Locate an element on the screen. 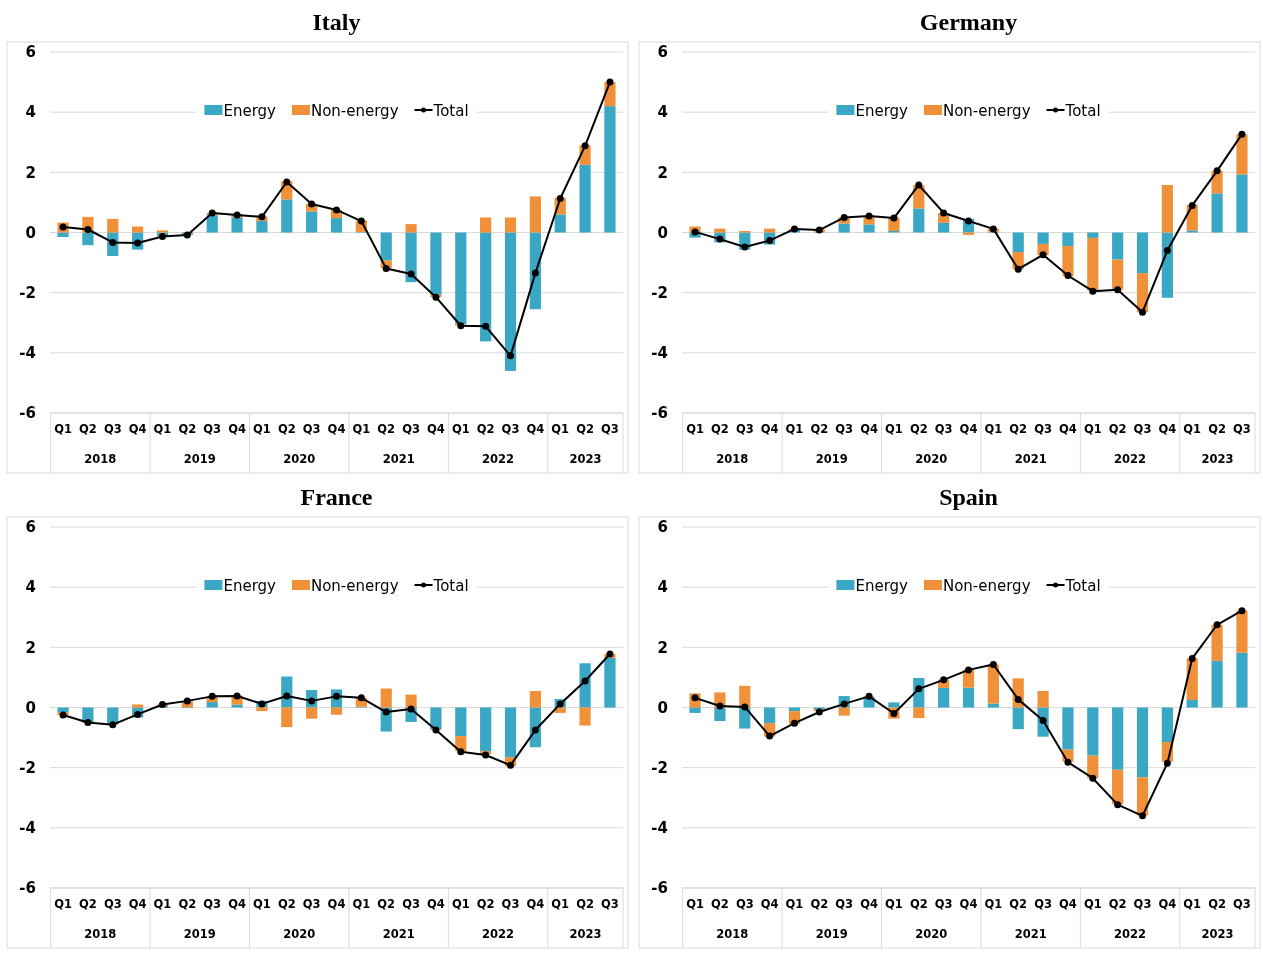 The width and height of the screenshot is (1263, 966). y-tick-label: -4 is located at coordinates (659, 353).